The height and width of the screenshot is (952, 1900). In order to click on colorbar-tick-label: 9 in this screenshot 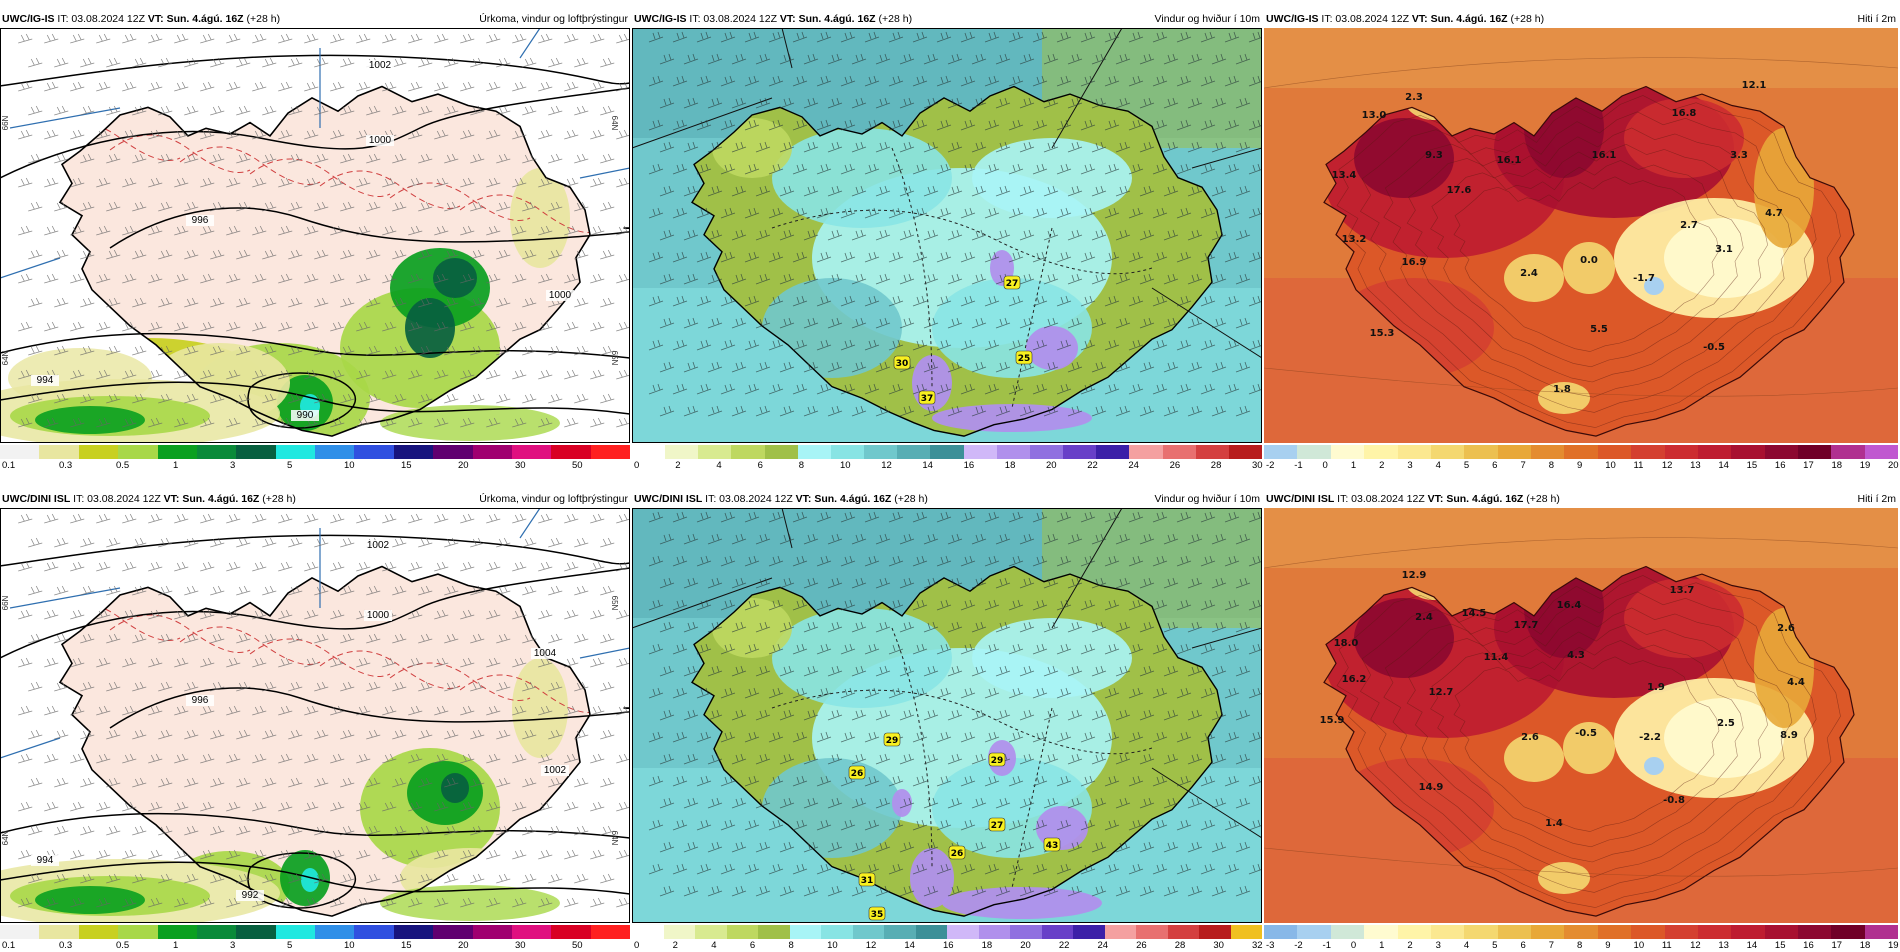, I will do `click(1580, 465)`.